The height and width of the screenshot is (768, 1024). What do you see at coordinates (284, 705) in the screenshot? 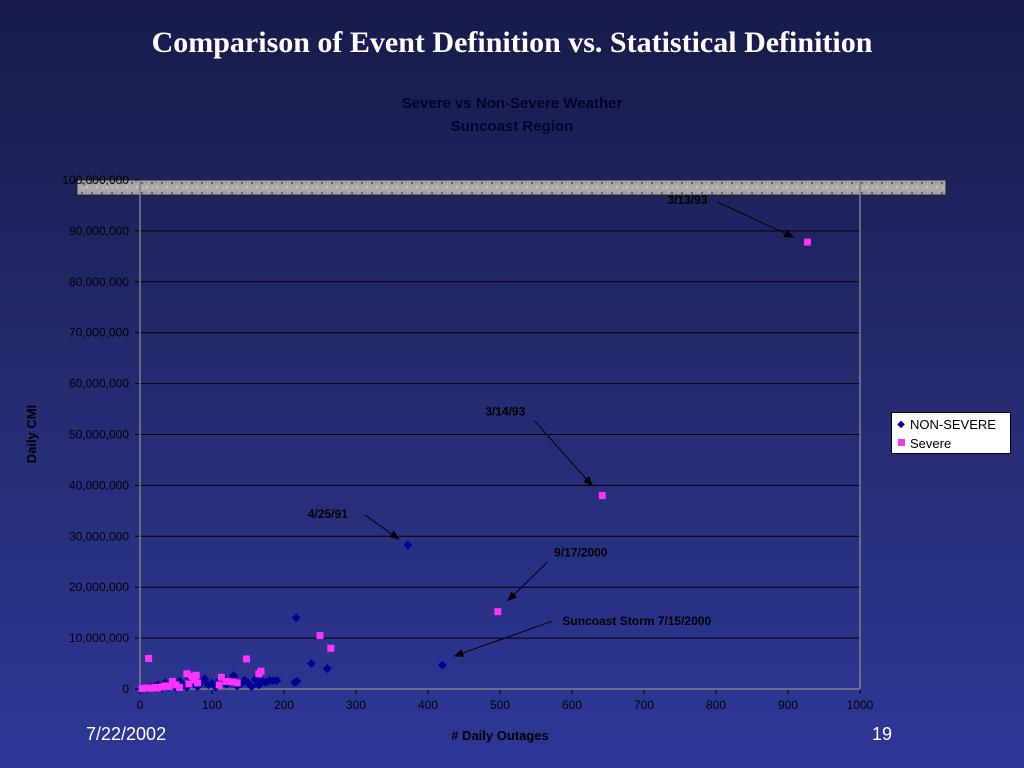
I see `x-tick-label: 200` at bounding box center [284, 705].